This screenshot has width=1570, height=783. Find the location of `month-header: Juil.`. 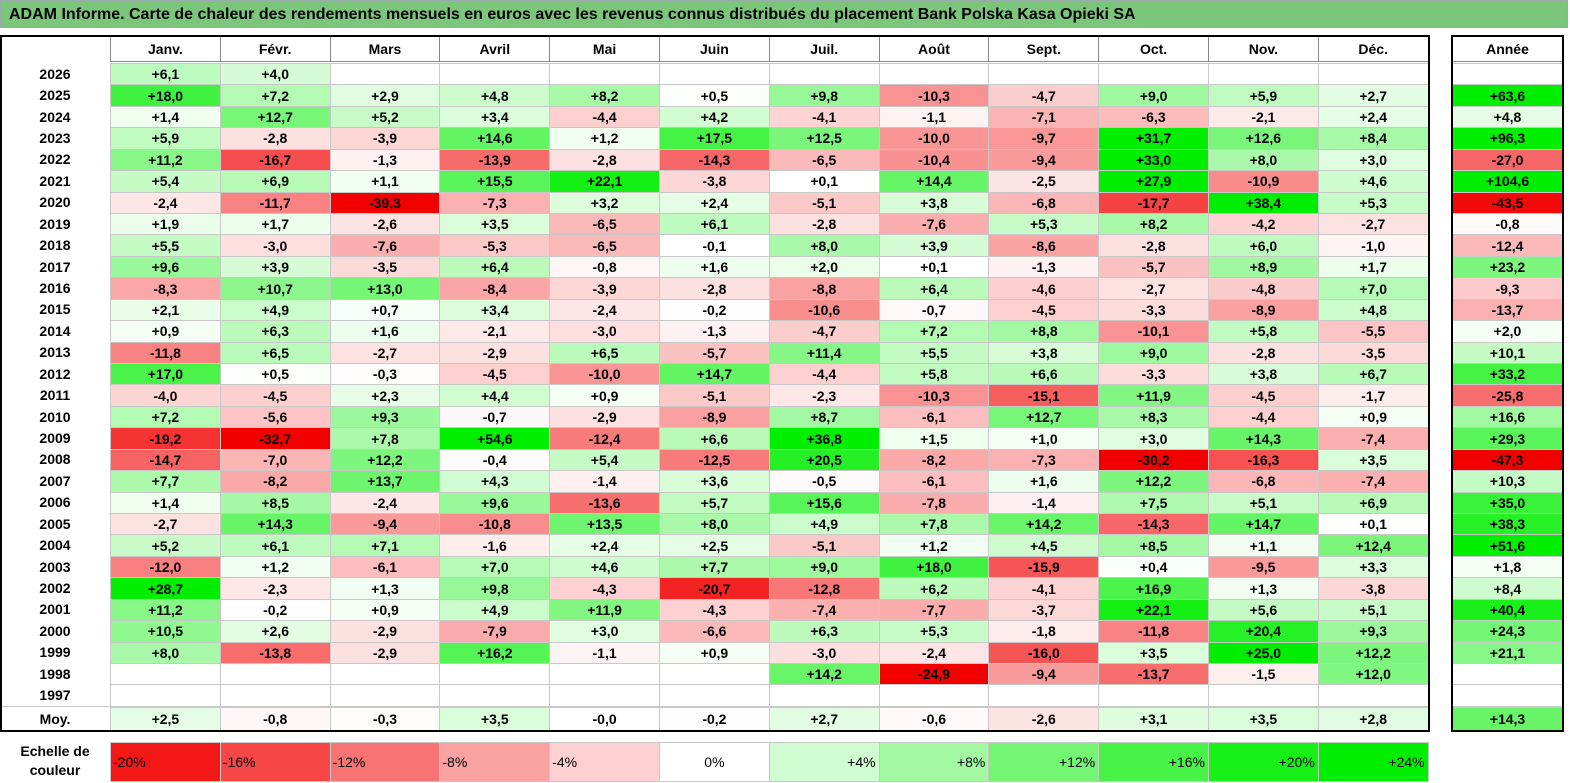

month-header: Juil. is located at coordinates (824, 49).